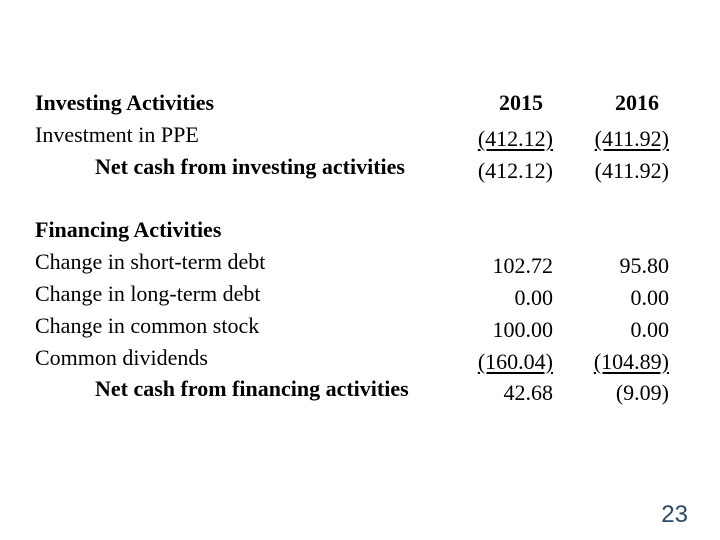 The width and height of the screenshot is (720, 540). What do you see at coordinates (523, 329) in the screenshot?
I see `value-2015: 100.00` at bounding box center [523, 329].